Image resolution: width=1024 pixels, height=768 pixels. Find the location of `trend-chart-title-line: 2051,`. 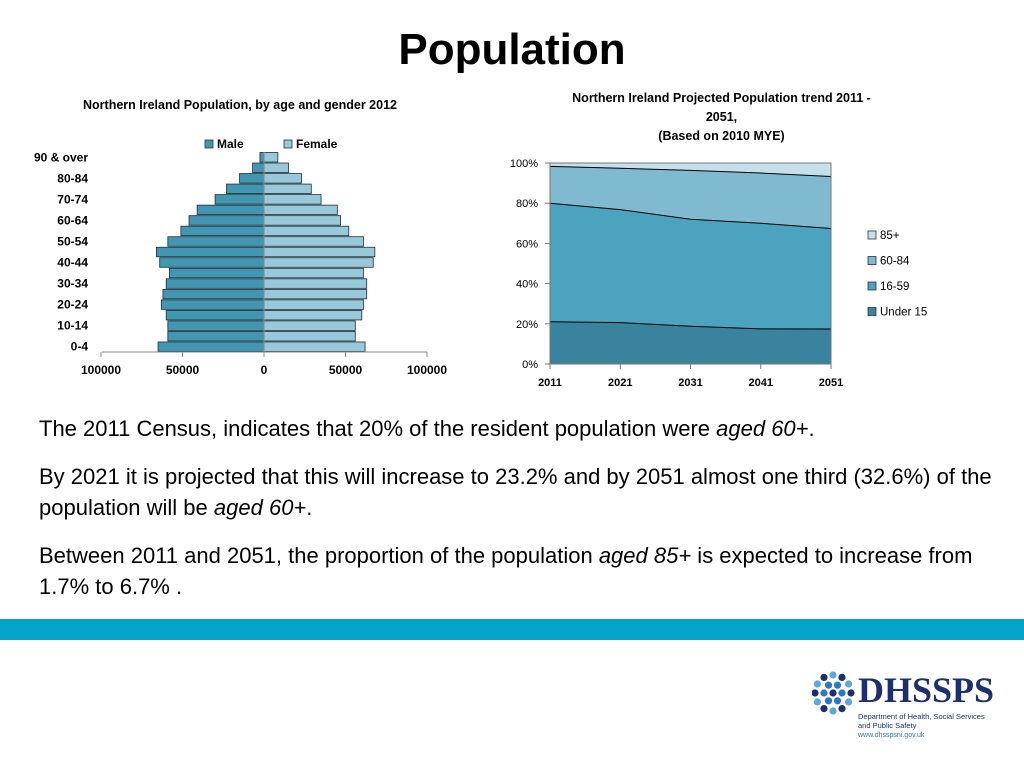

trend-chart-title-line: 2051, is located at coordinates (721, 117).